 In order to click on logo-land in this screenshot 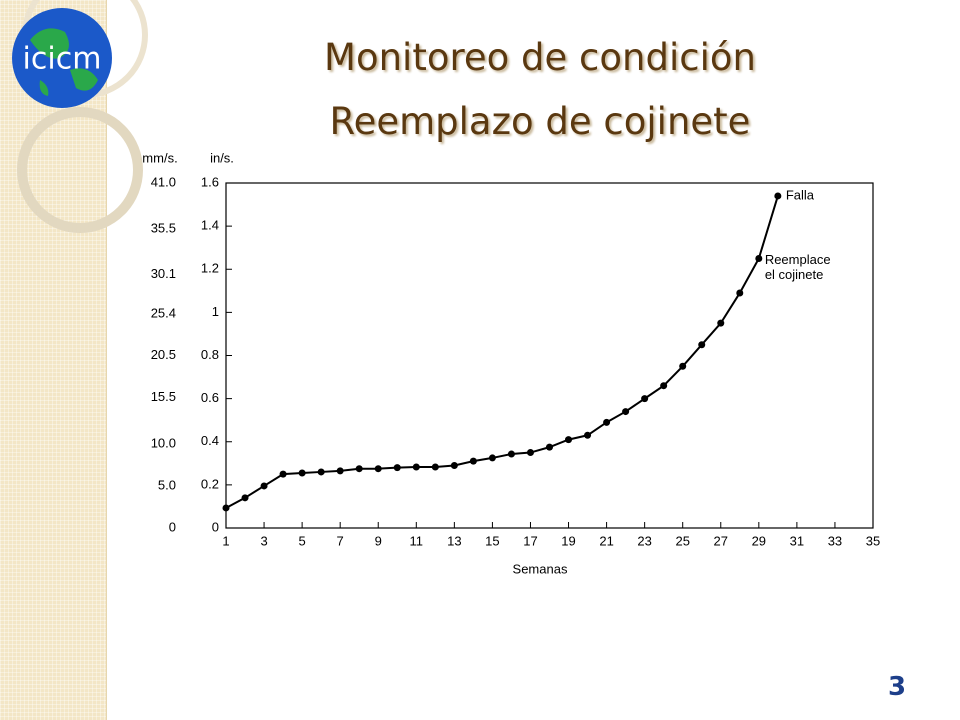, I will do `click(64, 62)`.